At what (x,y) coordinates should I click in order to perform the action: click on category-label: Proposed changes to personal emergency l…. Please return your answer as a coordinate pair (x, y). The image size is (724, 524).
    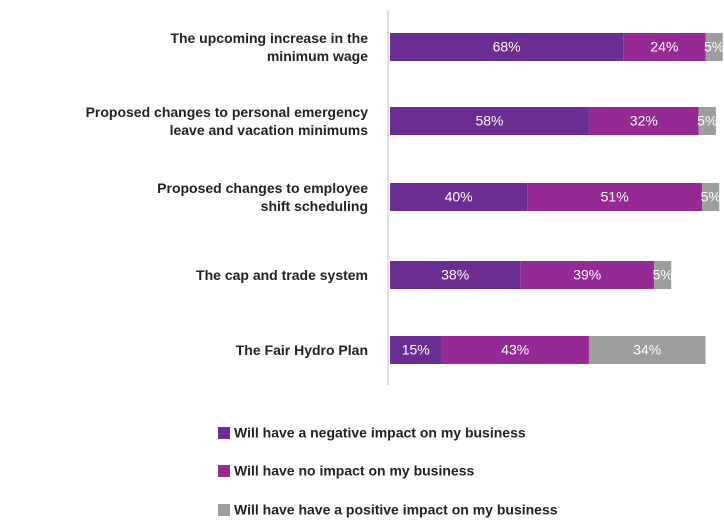
    Looking at the image, I should click on (226, 121).